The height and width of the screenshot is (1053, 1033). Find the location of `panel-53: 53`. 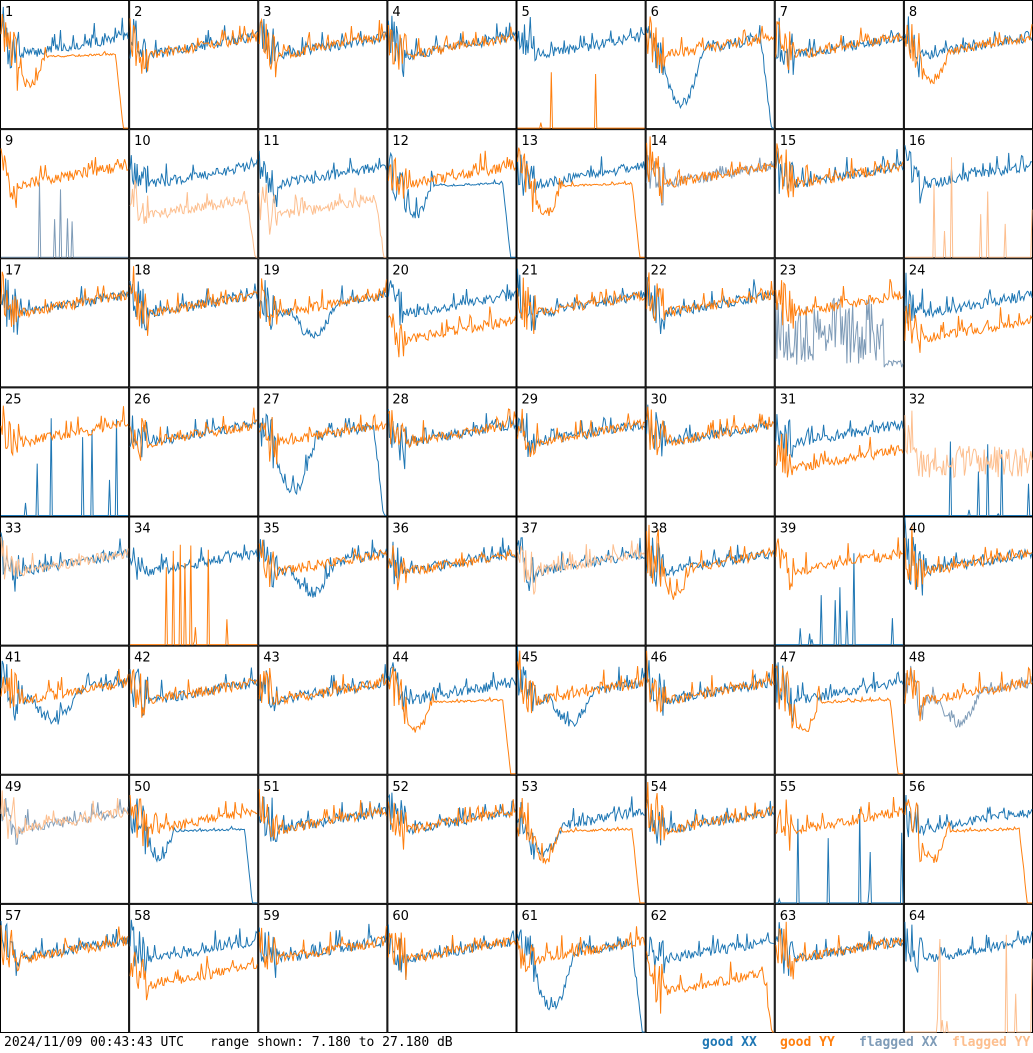

panel-53: 53 is located at coordinates (581, 839).